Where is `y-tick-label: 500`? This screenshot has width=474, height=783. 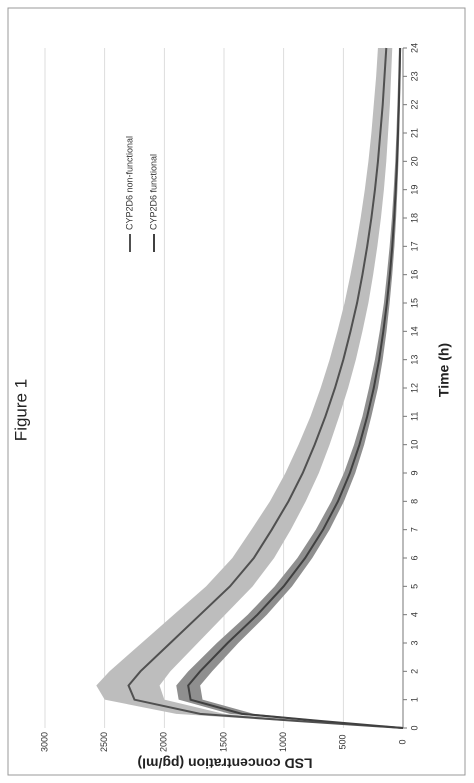 y-tick-label: 500 is located at coordinates (343, 741).